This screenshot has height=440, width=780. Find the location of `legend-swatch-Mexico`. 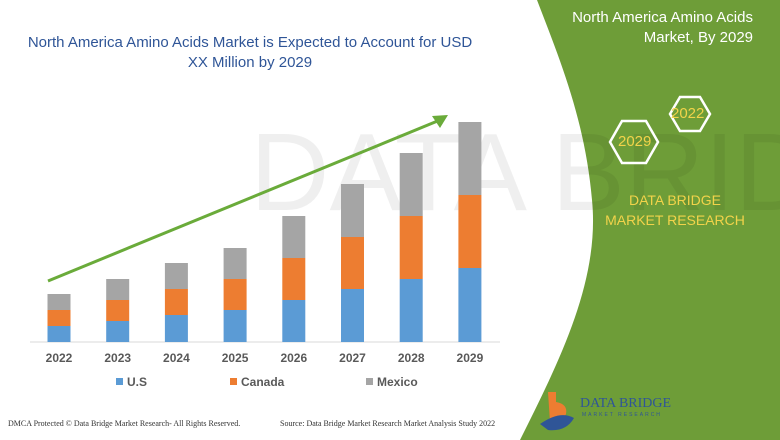

legend-swatch-Mexico is located at coordinates (369, 381).